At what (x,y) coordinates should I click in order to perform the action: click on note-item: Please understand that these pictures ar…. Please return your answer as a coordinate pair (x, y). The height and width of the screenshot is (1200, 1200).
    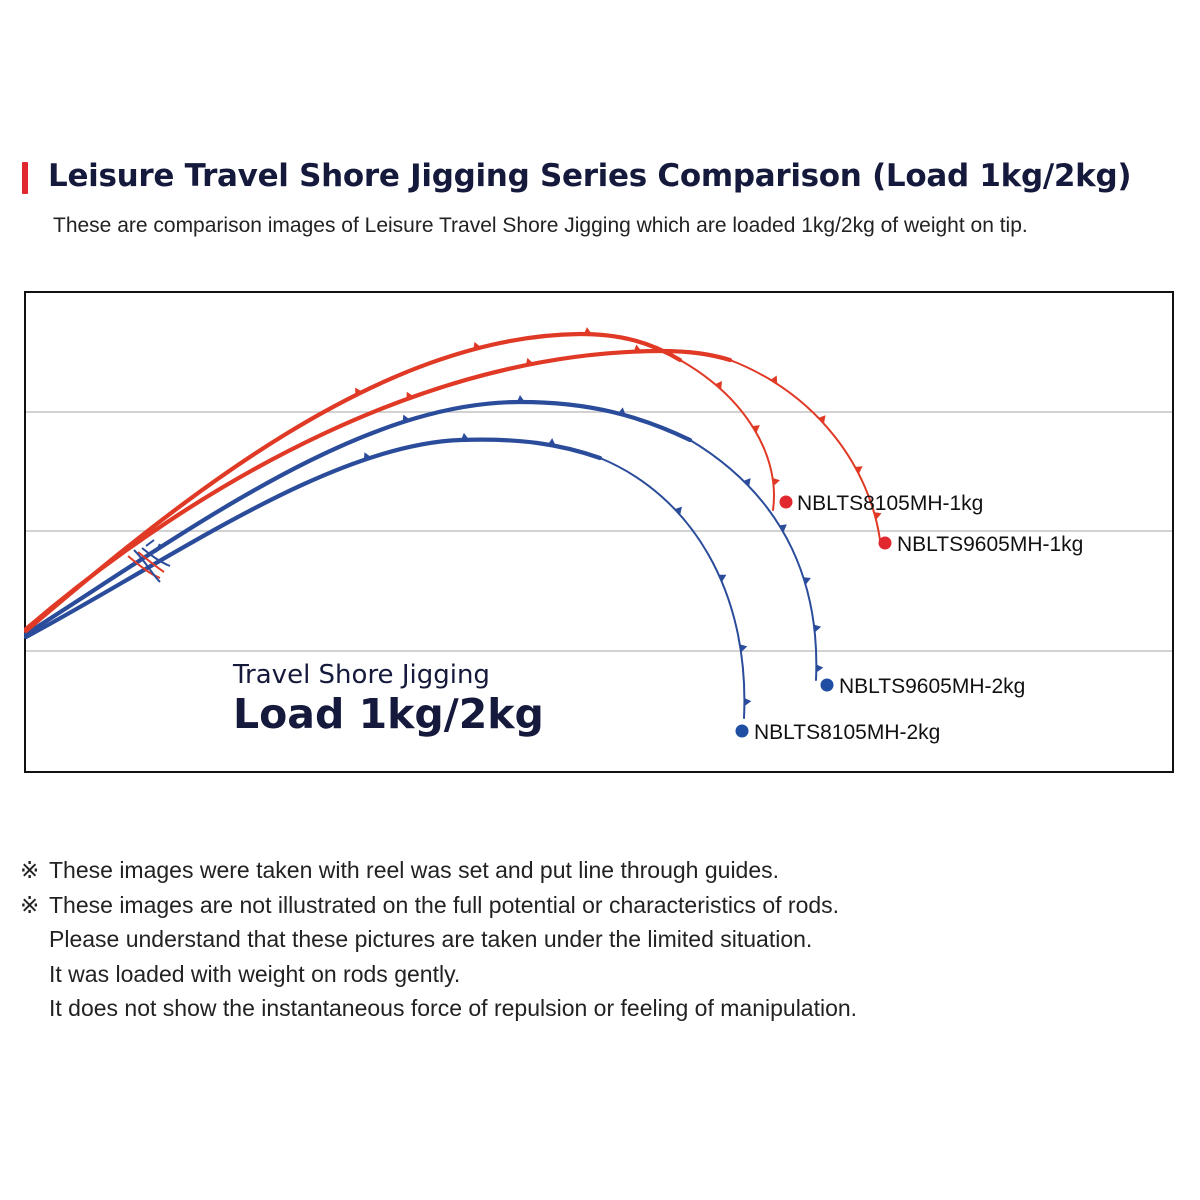
    Looking at the image, I should click on (438, 939).